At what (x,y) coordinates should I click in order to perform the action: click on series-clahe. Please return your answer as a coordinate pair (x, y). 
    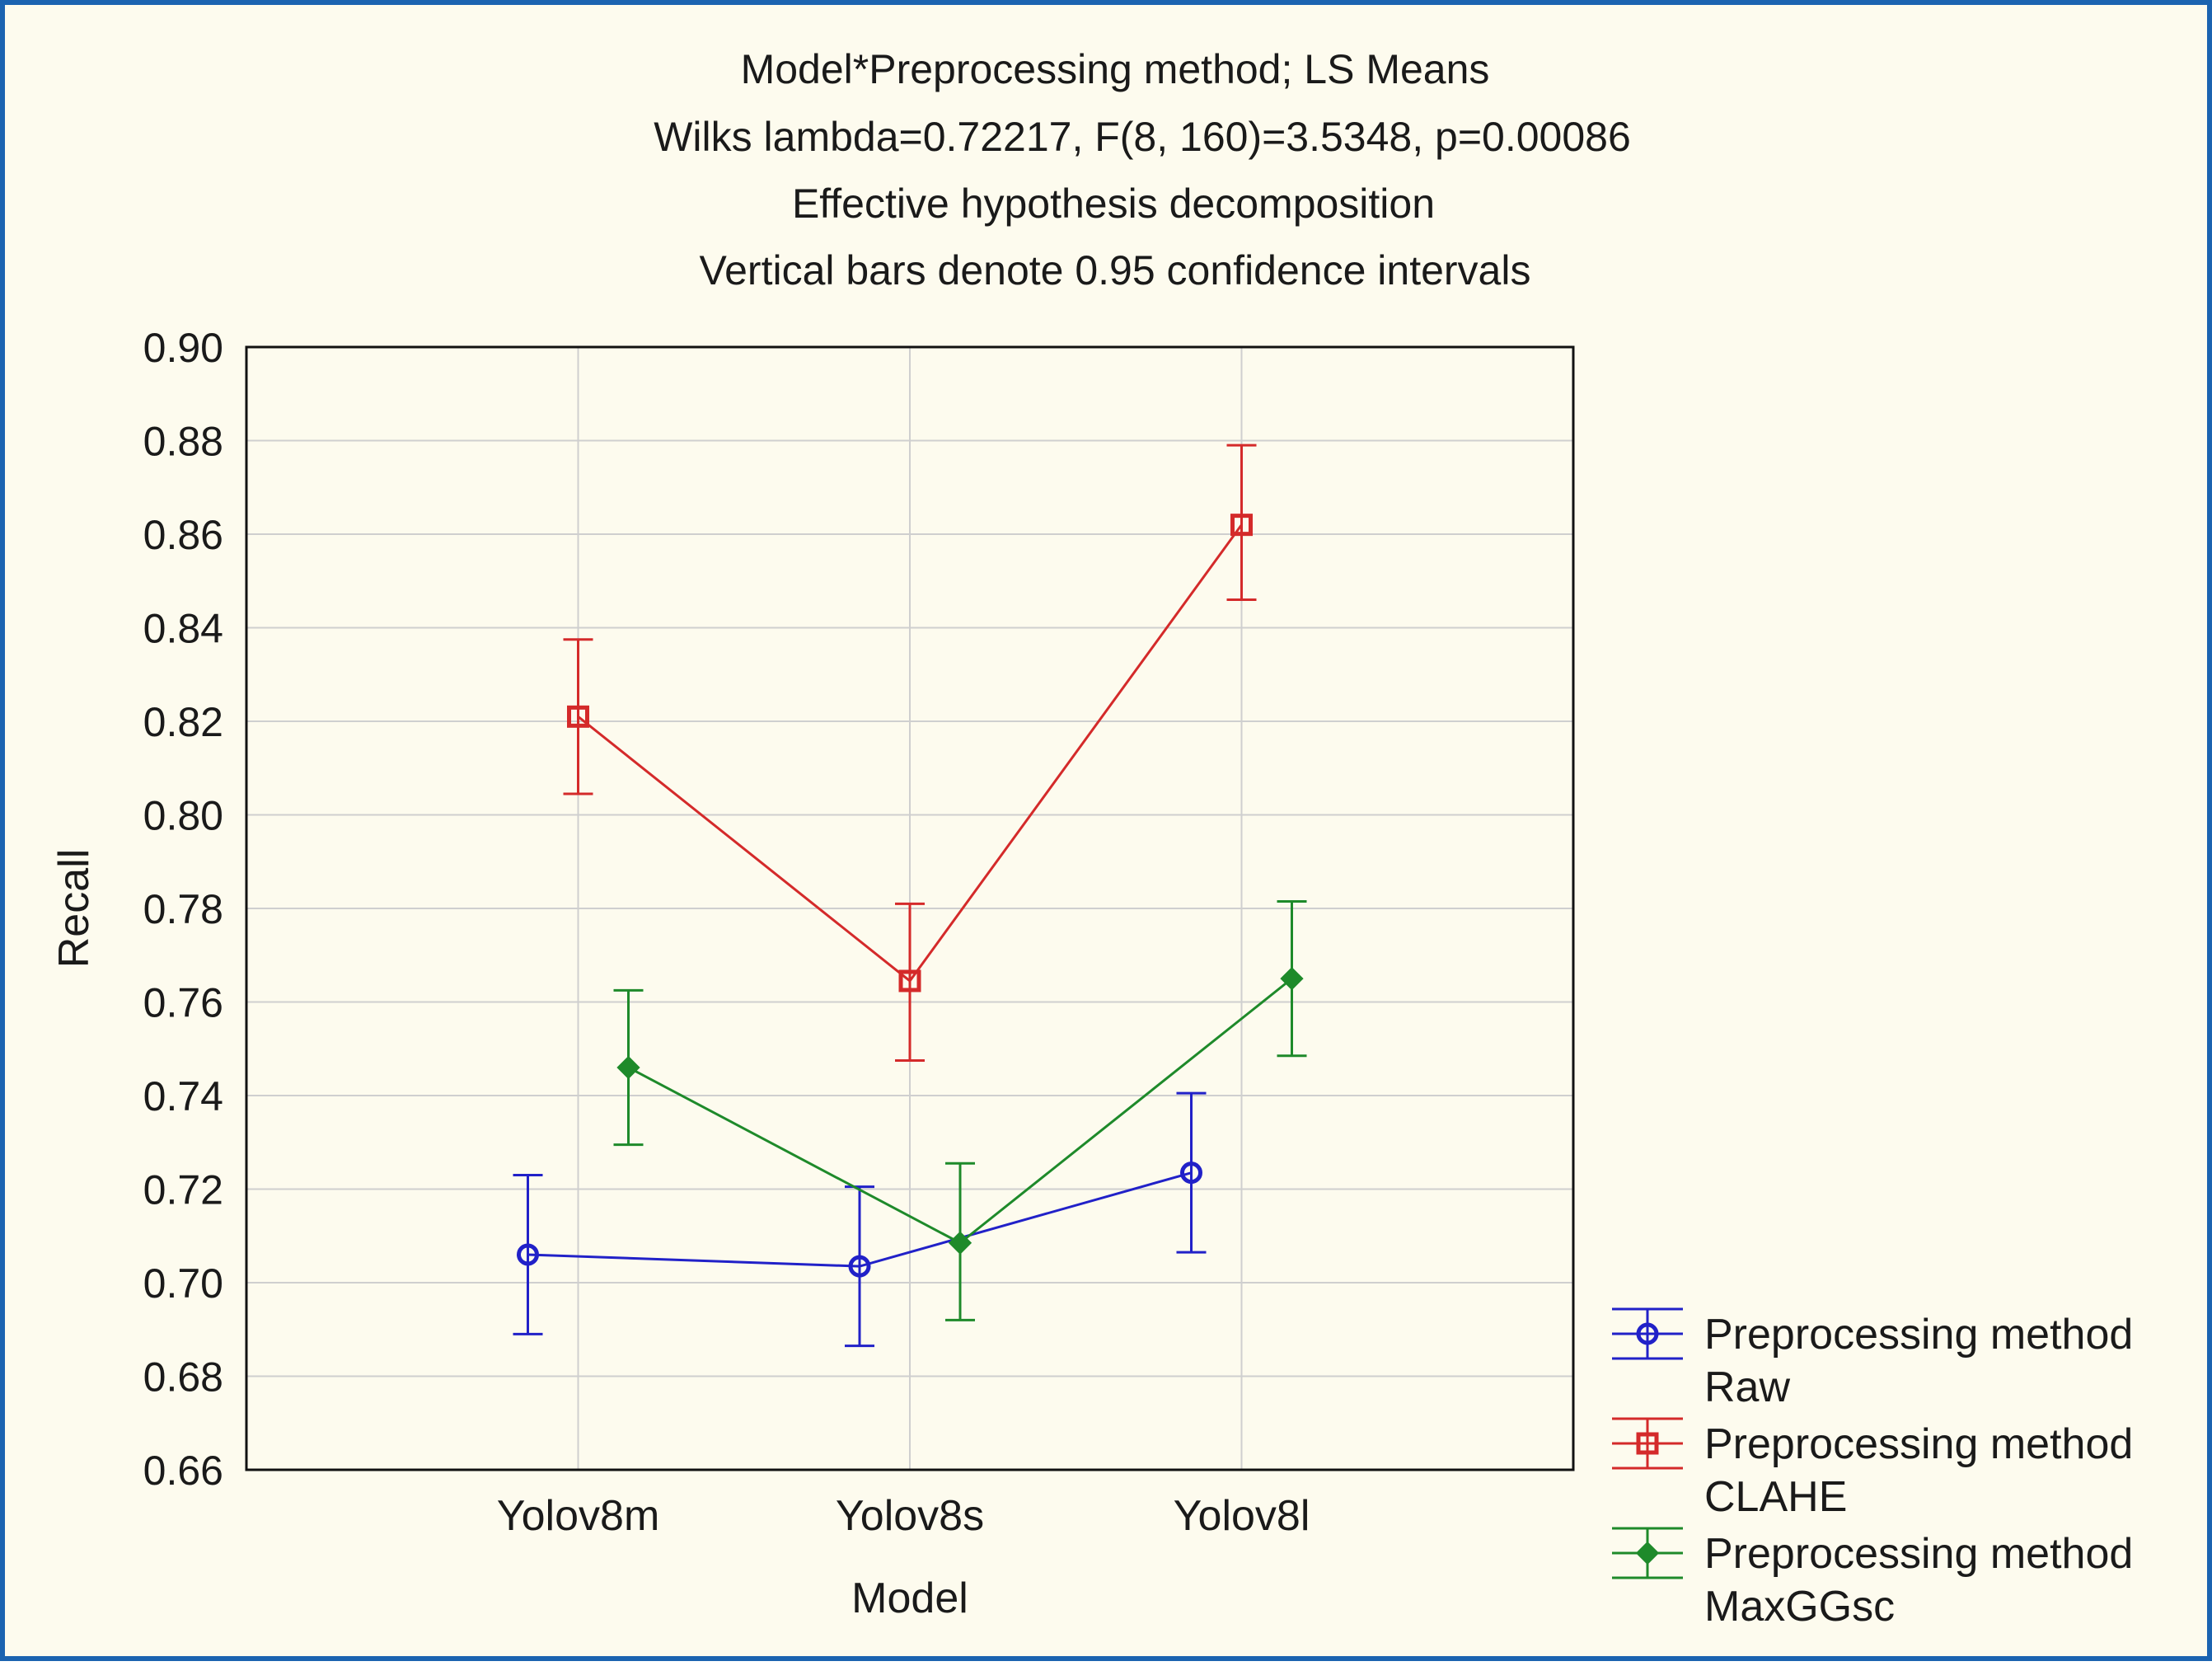
    Looking at the image, I should click on (910, 753).